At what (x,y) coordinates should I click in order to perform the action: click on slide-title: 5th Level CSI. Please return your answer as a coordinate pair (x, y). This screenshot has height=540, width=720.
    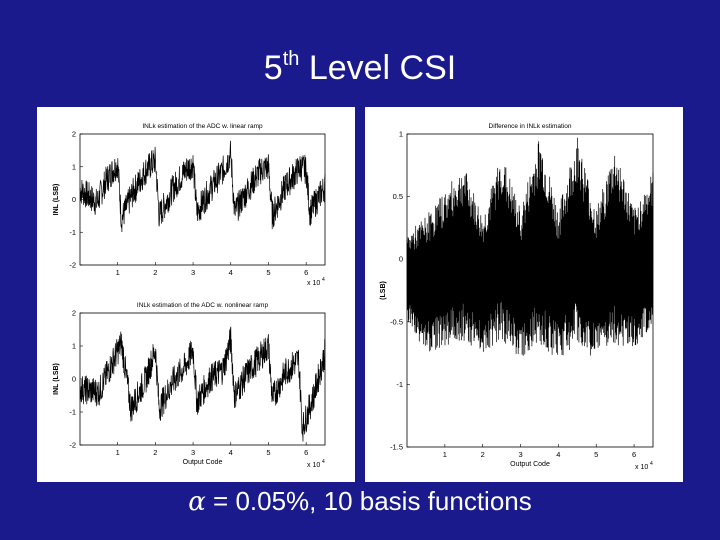
    Looking at the image, I should click on (360, 67).